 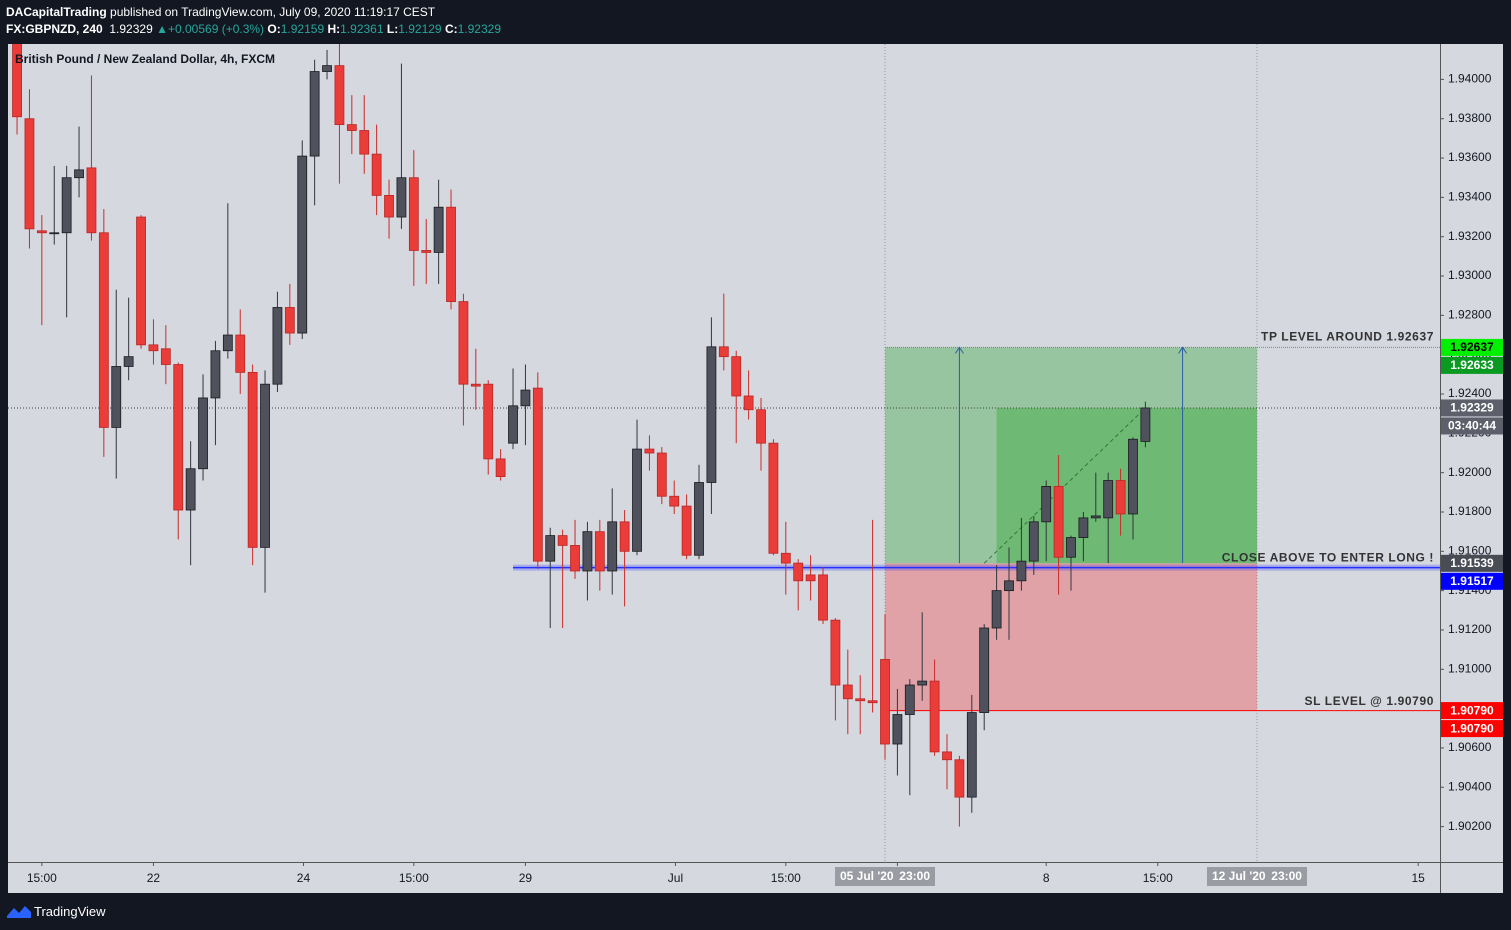 What do you see at coordinates (1328, 557) in the screenshot?
I see `entry-annotation: CLOSE ABOVE TO ENTER LONG !` at bounding box center [1328, 557].